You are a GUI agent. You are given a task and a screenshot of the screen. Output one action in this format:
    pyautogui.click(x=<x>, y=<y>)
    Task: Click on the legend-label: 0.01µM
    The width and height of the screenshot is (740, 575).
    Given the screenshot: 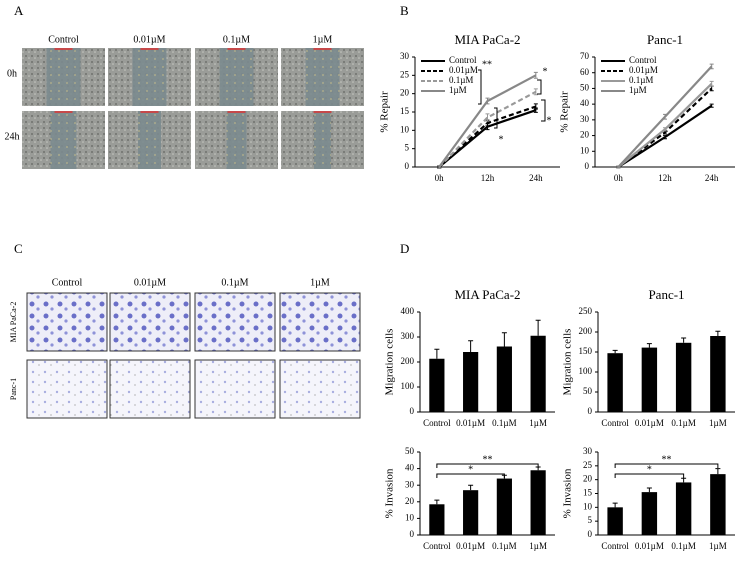 What is the action you would take?
    pyautogui.click(x=643, y=70)
    